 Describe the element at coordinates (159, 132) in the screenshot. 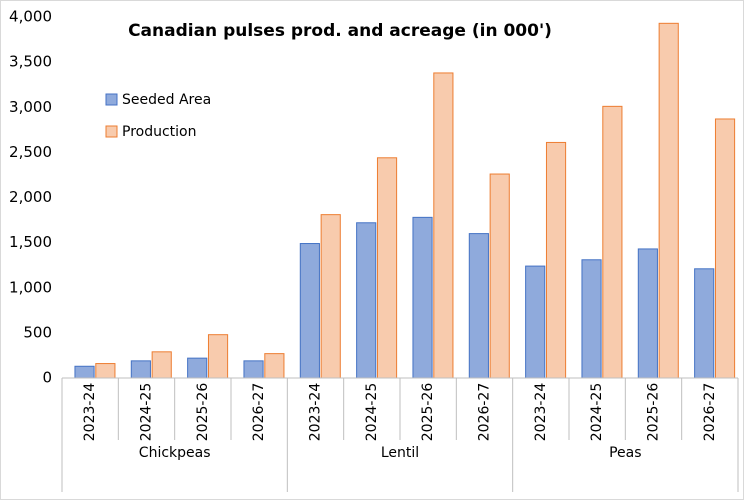

I see `legend-label: Production` at that location.